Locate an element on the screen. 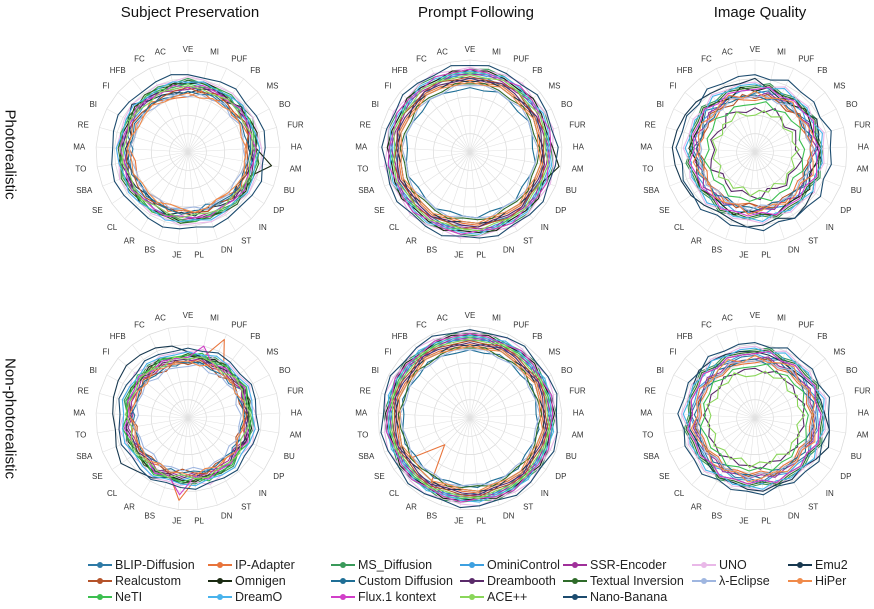  series-line-omnigen is located at coordinates (473, 152).